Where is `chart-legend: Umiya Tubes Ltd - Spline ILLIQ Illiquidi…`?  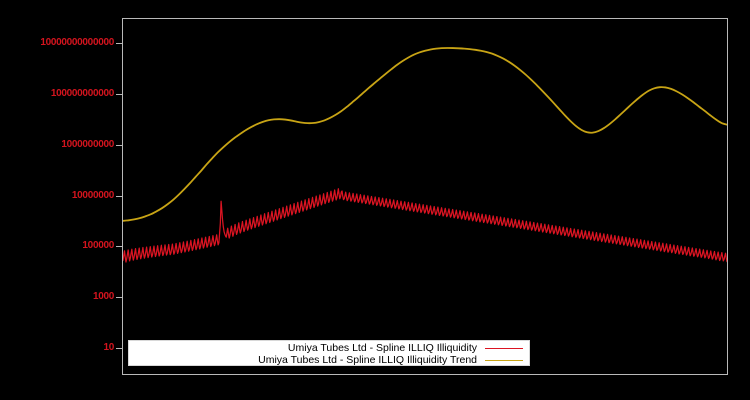 chart-legend: Umiya Tubes Ltd - Spline ILLIQ Illiquidi… is located at coordinates (329, 353).